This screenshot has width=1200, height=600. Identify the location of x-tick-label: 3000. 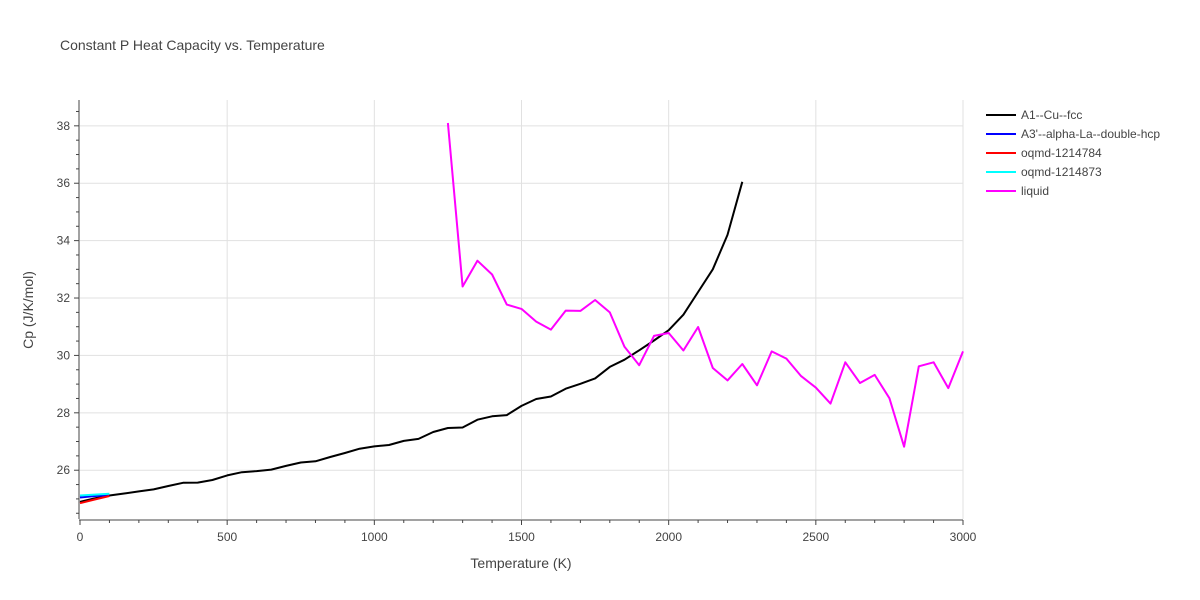
(963, 537).